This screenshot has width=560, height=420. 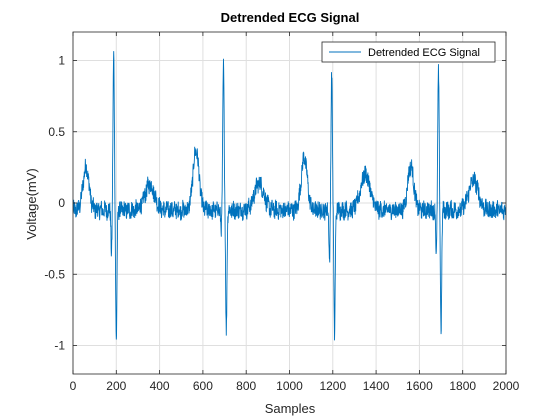 What do you see at coordinates (506, 386) in the screenshot?
I see `x-tick-label: 2000` at bounding box center [506, 386].